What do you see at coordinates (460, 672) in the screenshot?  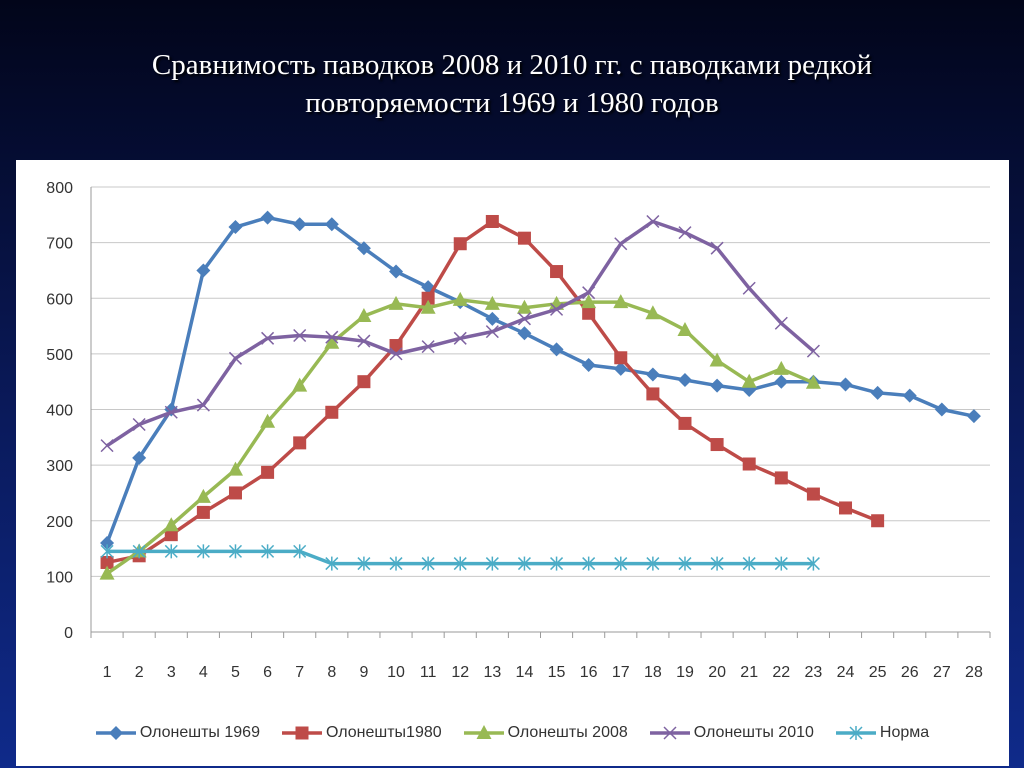 I see `x-tick-label: 12` at bounding box center [460, 672].